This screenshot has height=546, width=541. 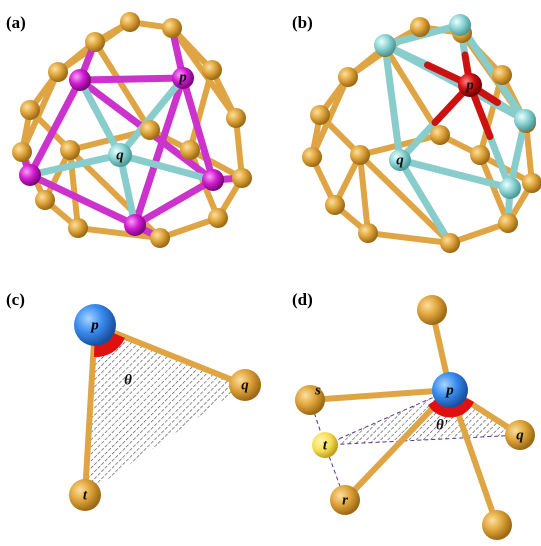 What do you see at coordinates (302, 299) in the screenshot?
I see `panel-label: (d)` at bounding box center [302, 299].